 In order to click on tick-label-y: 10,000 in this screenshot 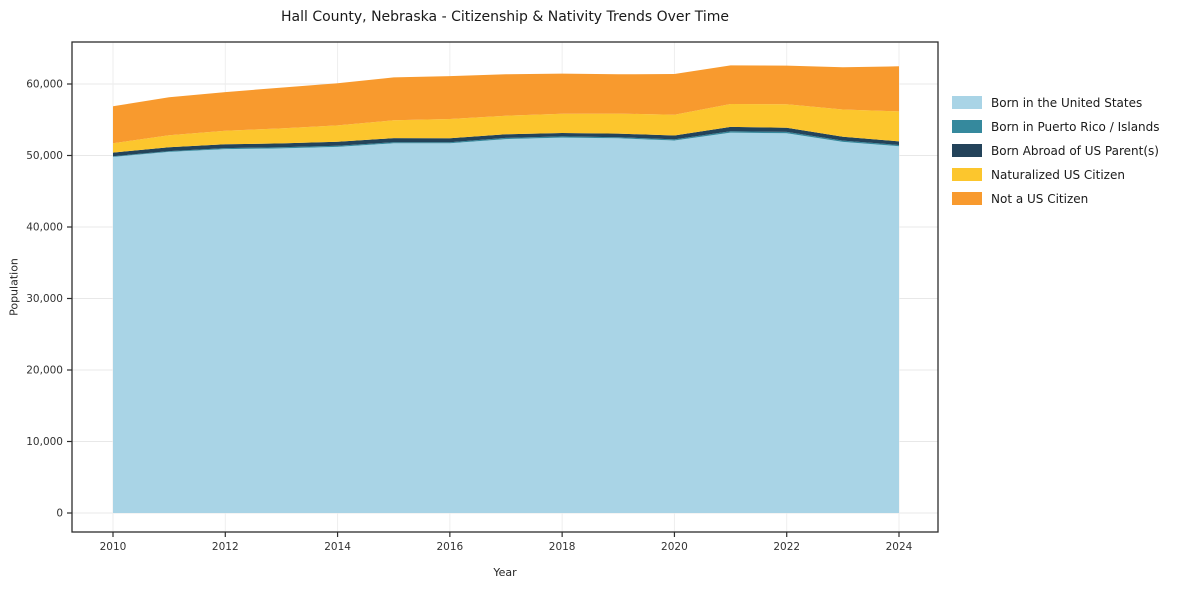, I will do `click(44, 442)`.